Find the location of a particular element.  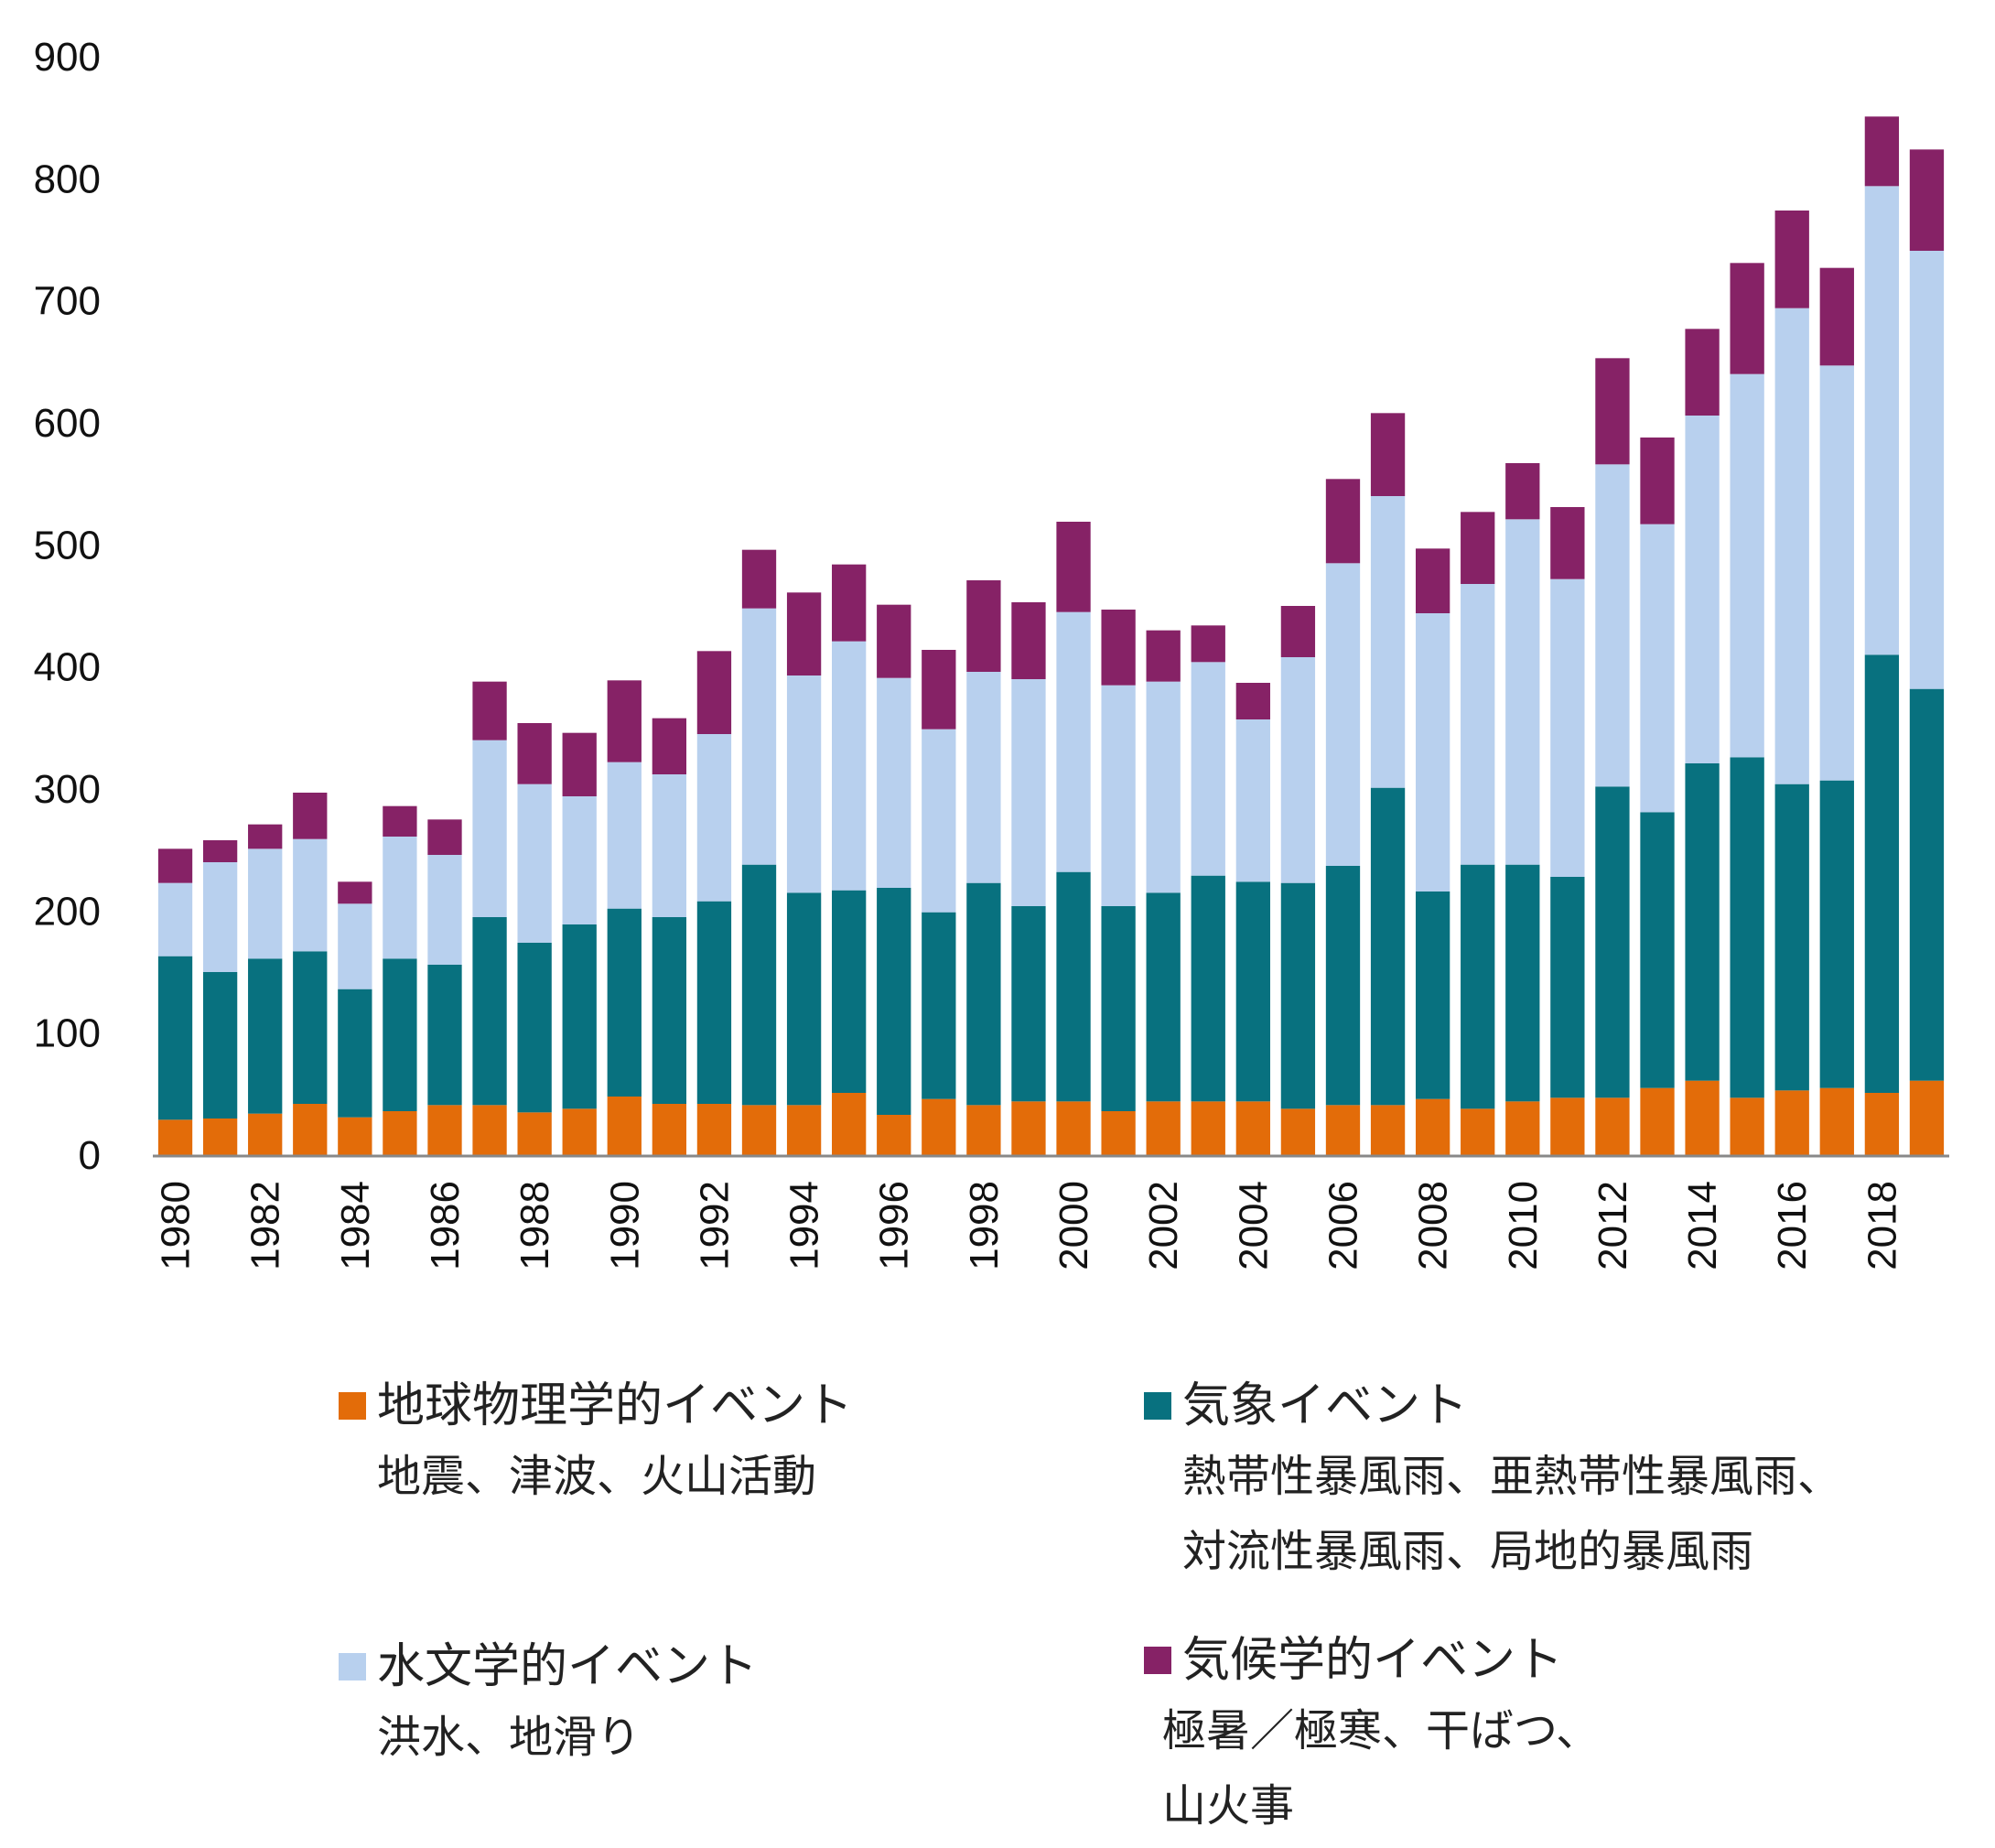

bar-segment-2001-s3 is located at coordinates (1118, 648).